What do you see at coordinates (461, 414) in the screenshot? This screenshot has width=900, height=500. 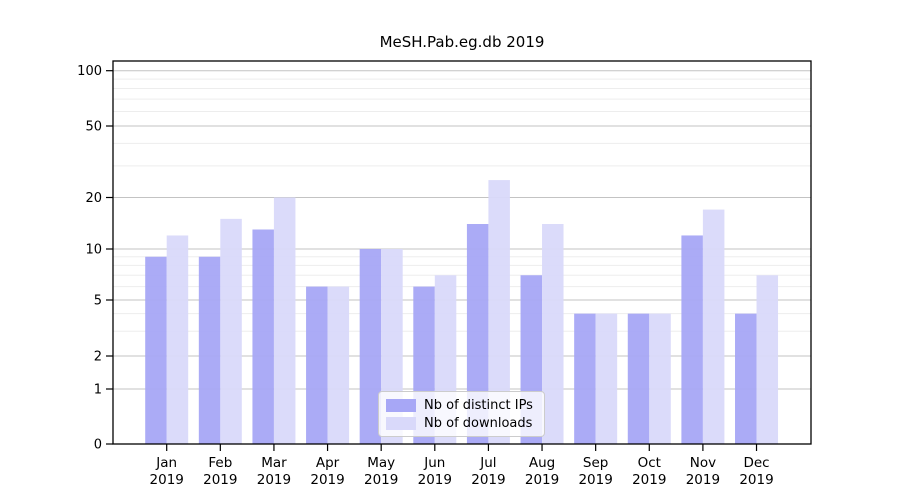 I see `legend: Nb of distinct IPs Nb of downloads` at bounding box center [461, 414].